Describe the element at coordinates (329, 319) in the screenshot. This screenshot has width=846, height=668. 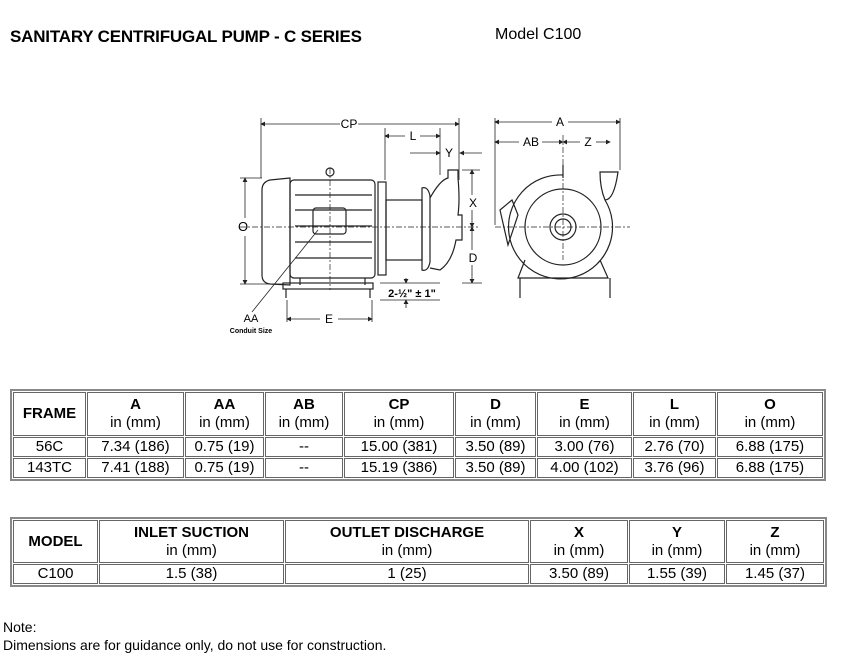
I see `dim-label-e: E` at that location.